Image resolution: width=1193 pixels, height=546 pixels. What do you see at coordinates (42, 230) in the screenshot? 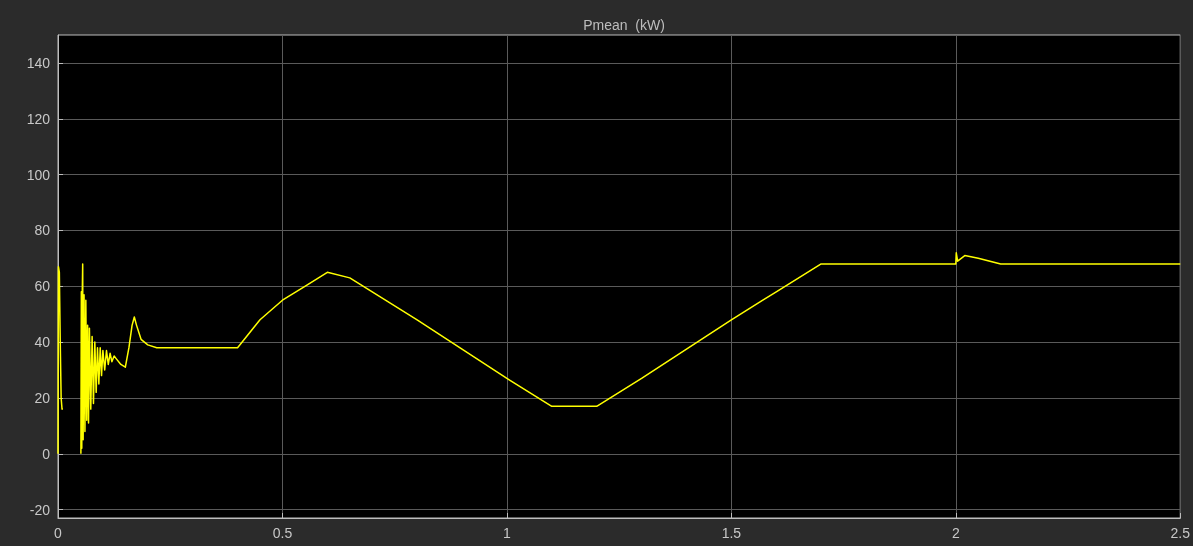
I see `y-tick-label: 80` at bounding box center [42, 230].